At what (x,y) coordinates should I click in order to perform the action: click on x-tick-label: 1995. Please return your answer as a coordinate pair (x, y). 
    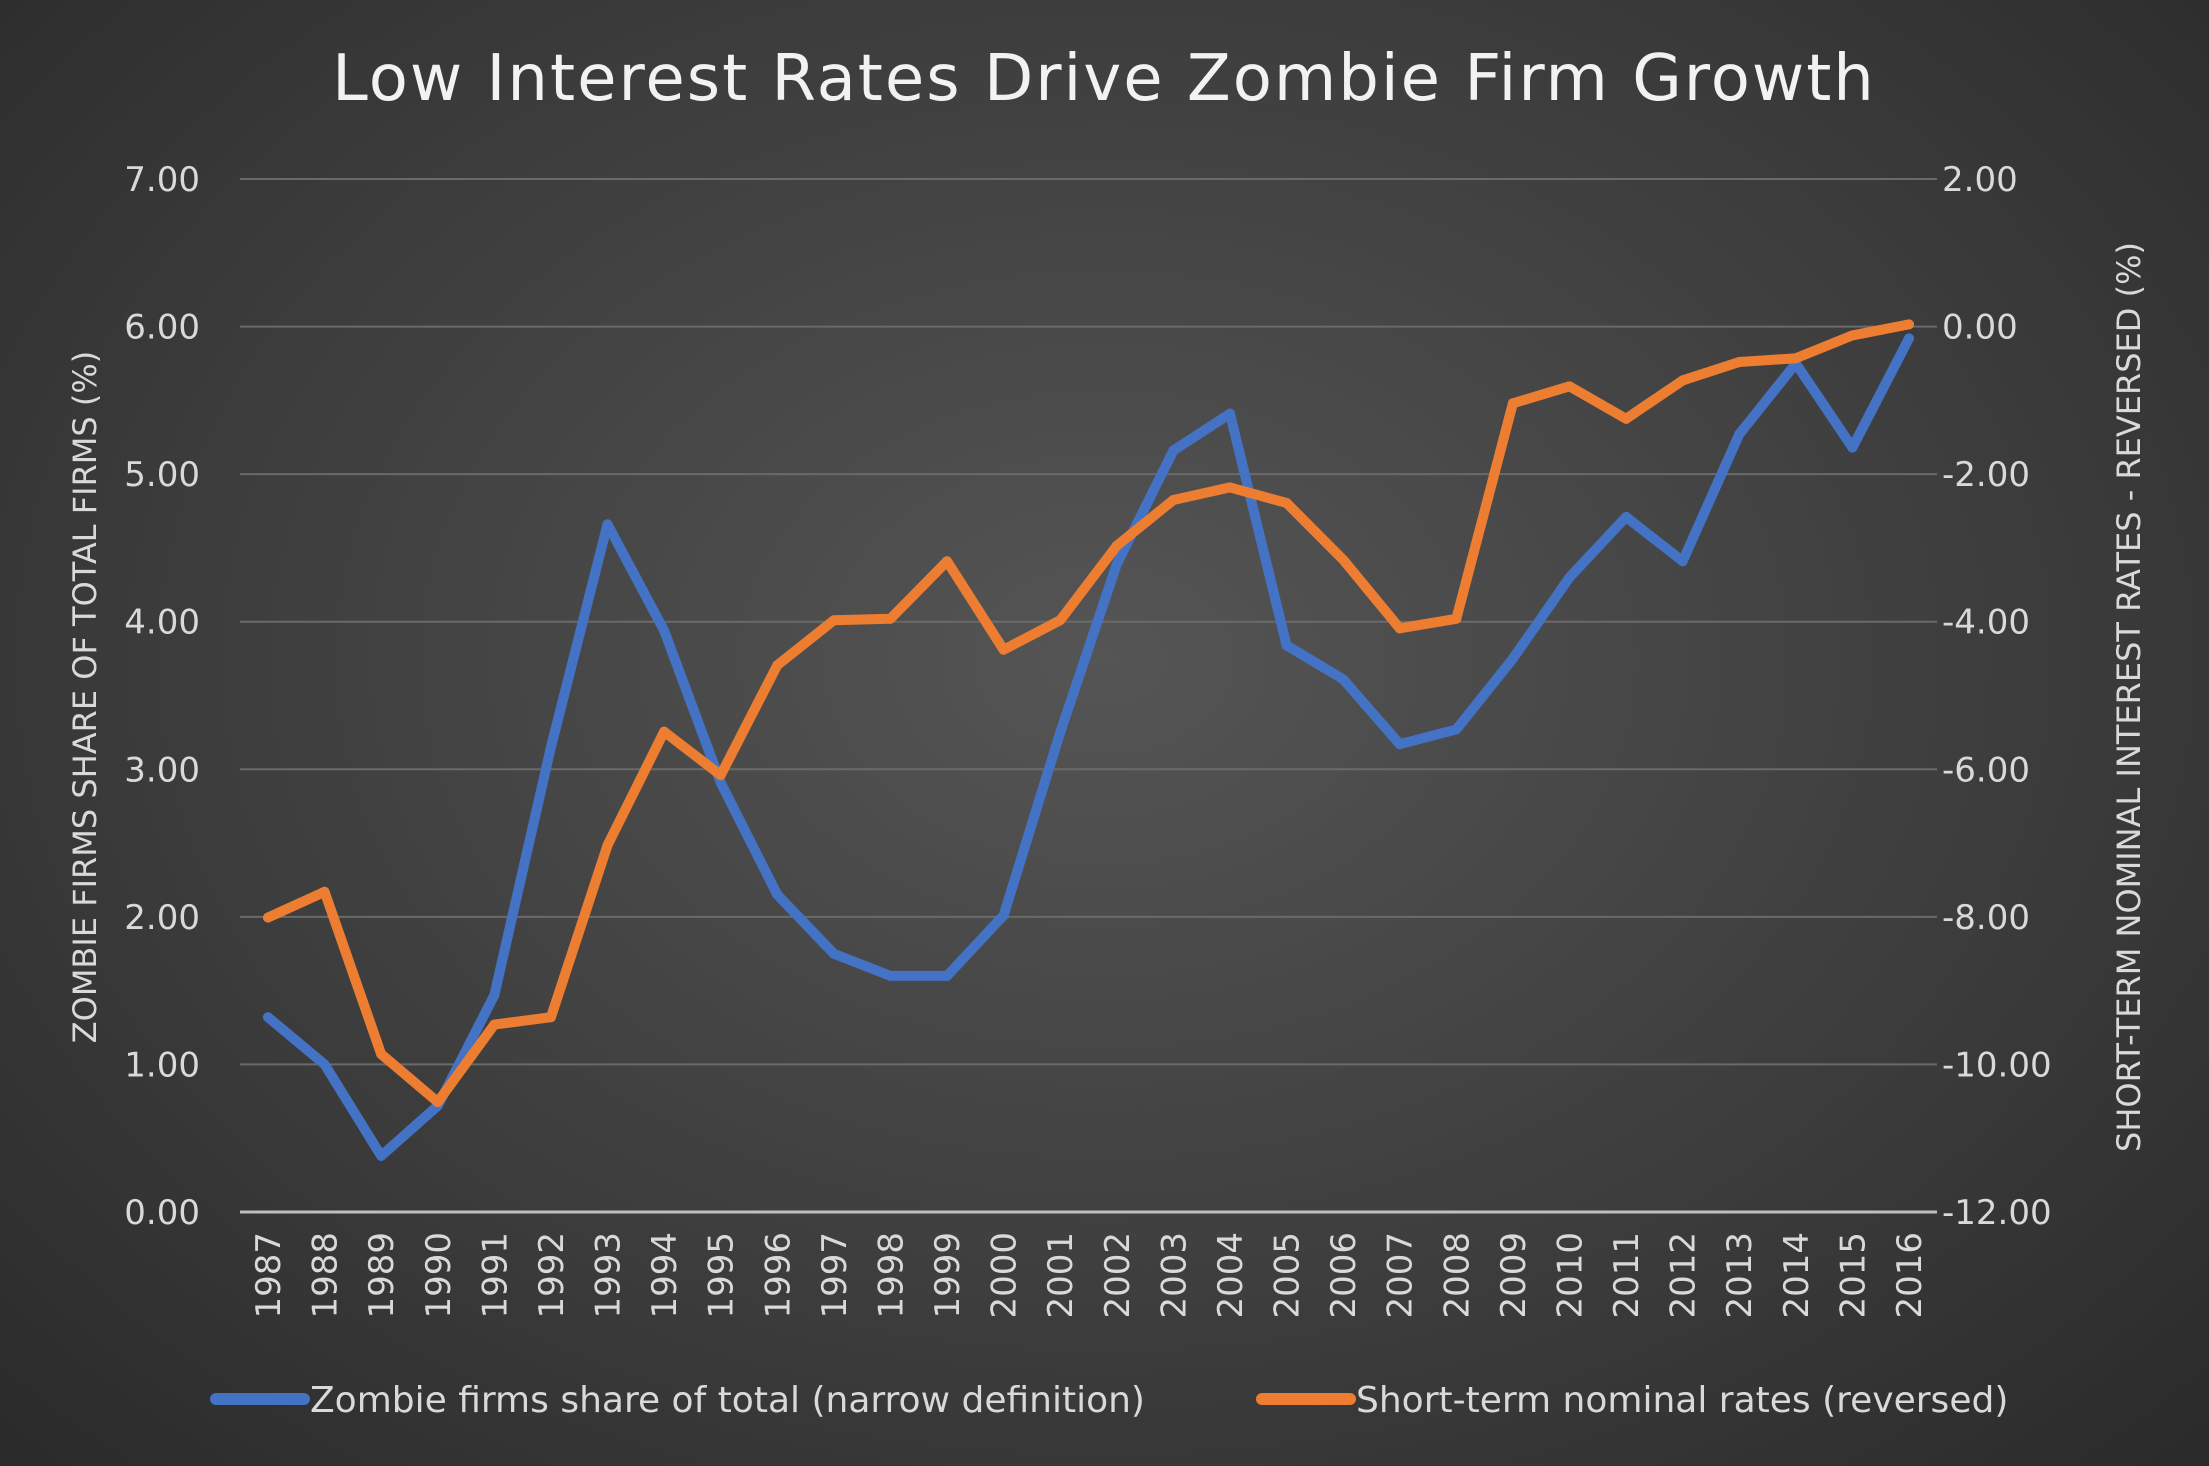
    Looking at the image, I should click on (722, 1275).